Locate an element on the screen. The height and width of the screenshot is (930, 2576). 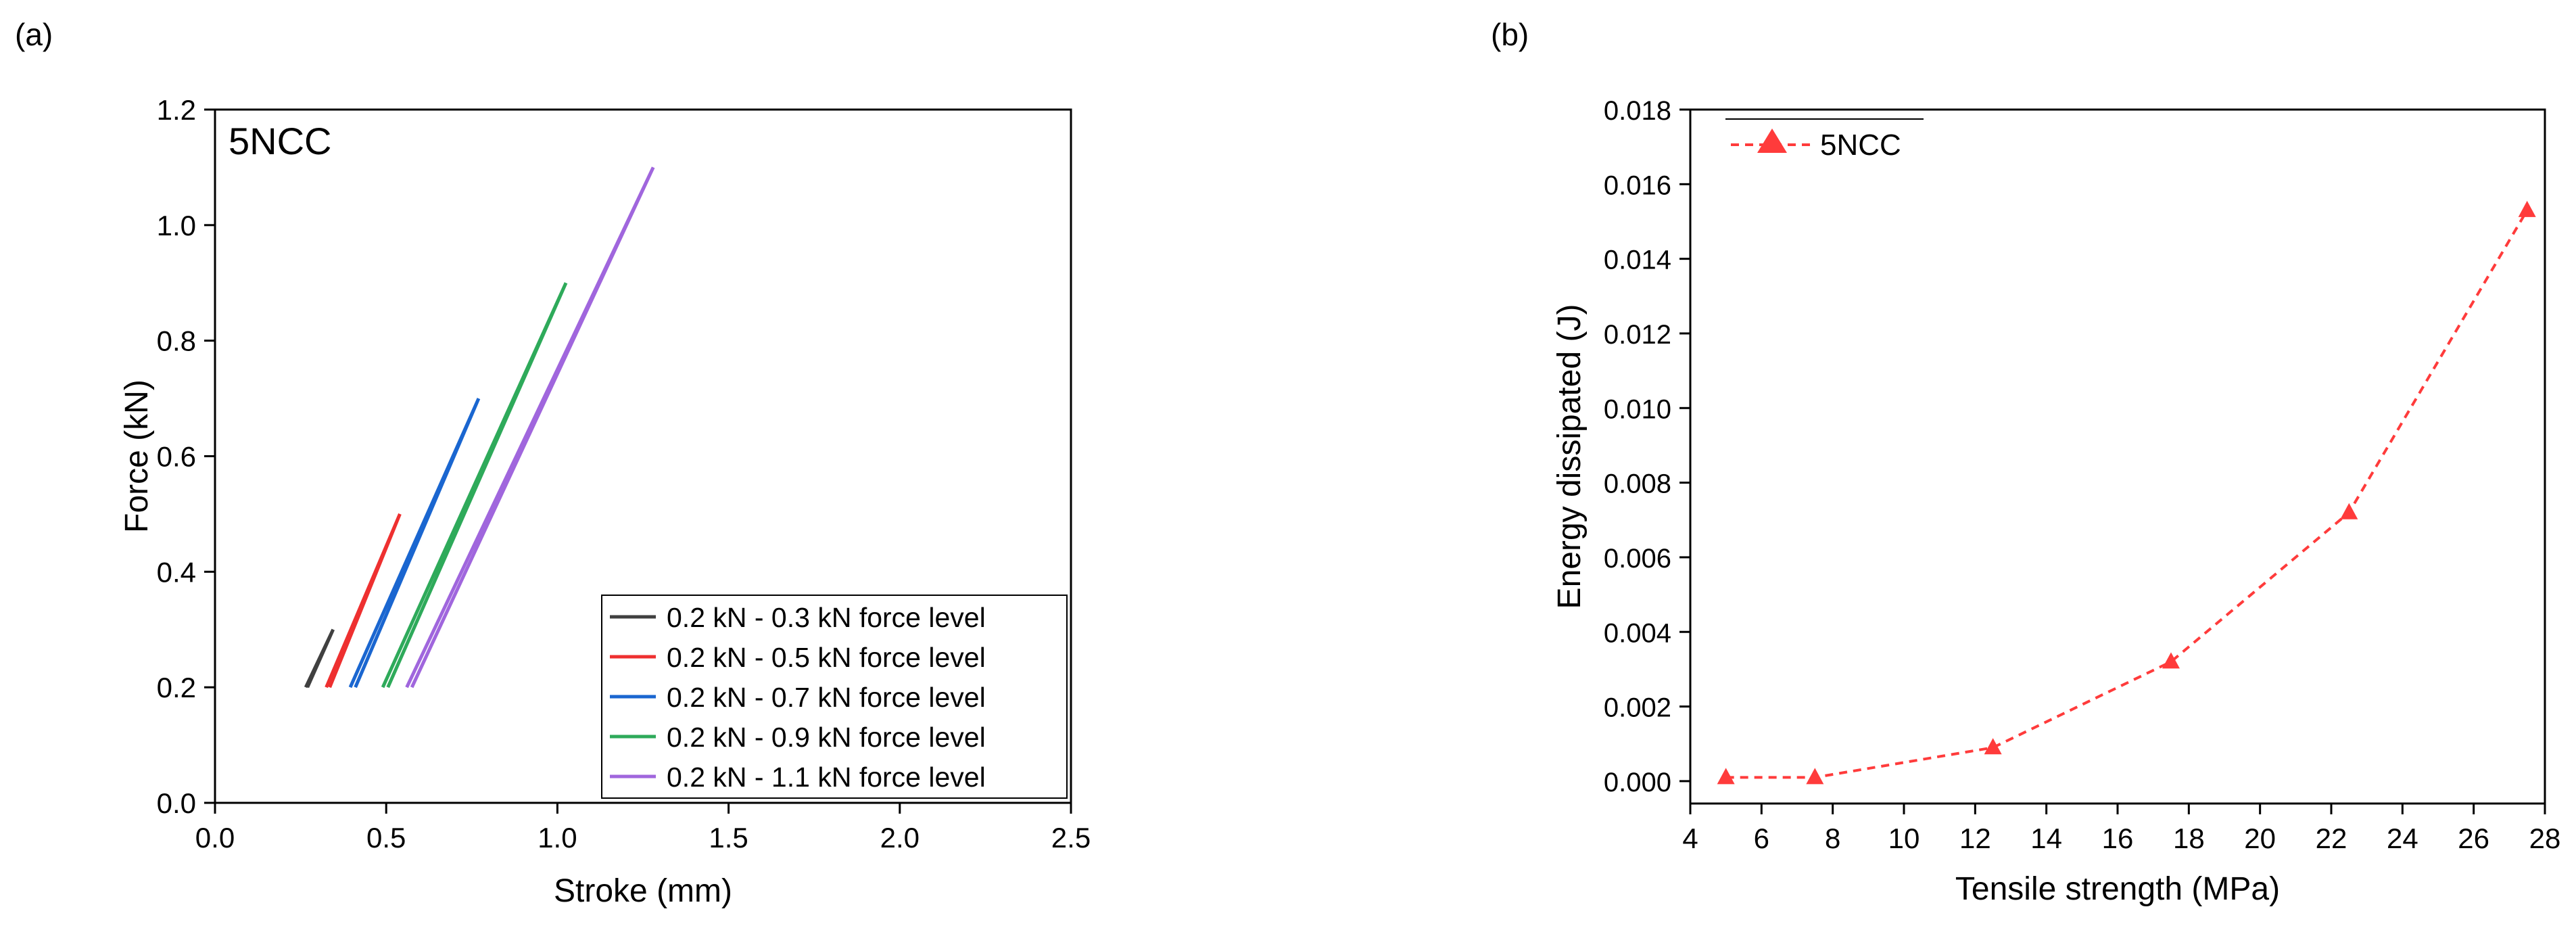
y-tick-label: 0.8 is located at coordinates (176, 341).